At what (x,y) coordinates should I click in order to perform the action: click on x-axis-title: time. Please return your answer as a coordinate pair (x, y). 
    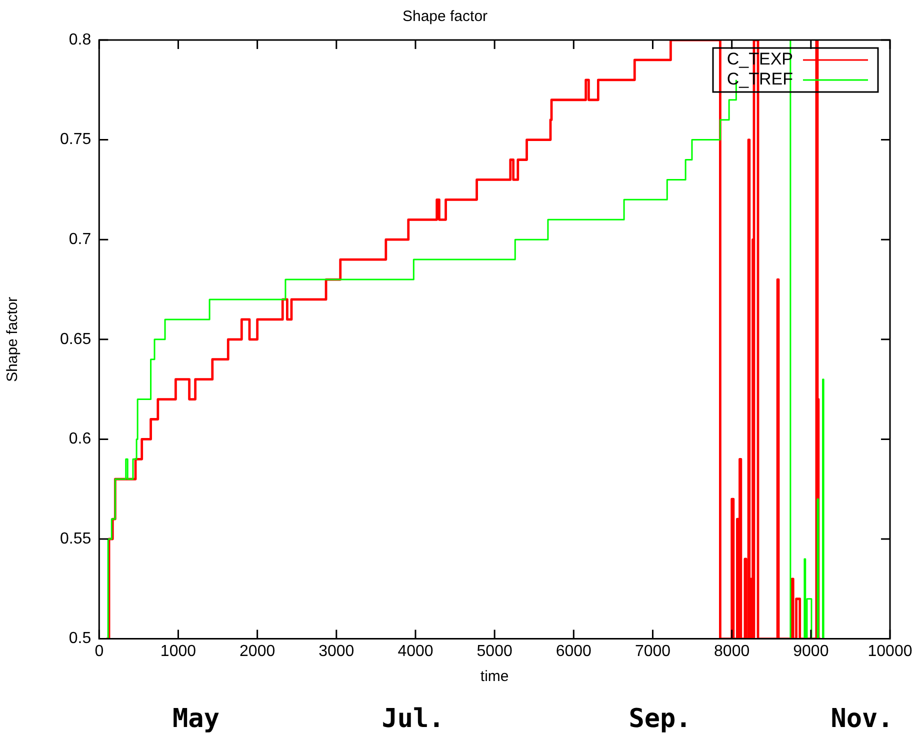
    Looking at the image, I should click on (494, 677).